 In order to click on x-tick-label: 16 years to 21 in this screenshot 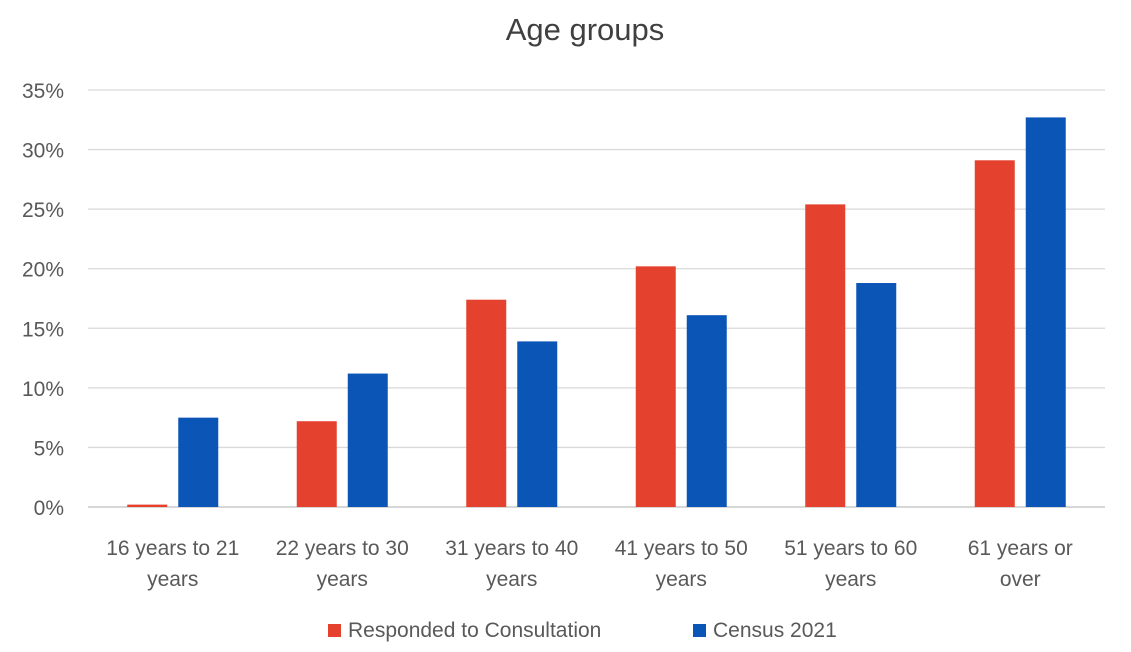, I will do `click(172, 548)`.